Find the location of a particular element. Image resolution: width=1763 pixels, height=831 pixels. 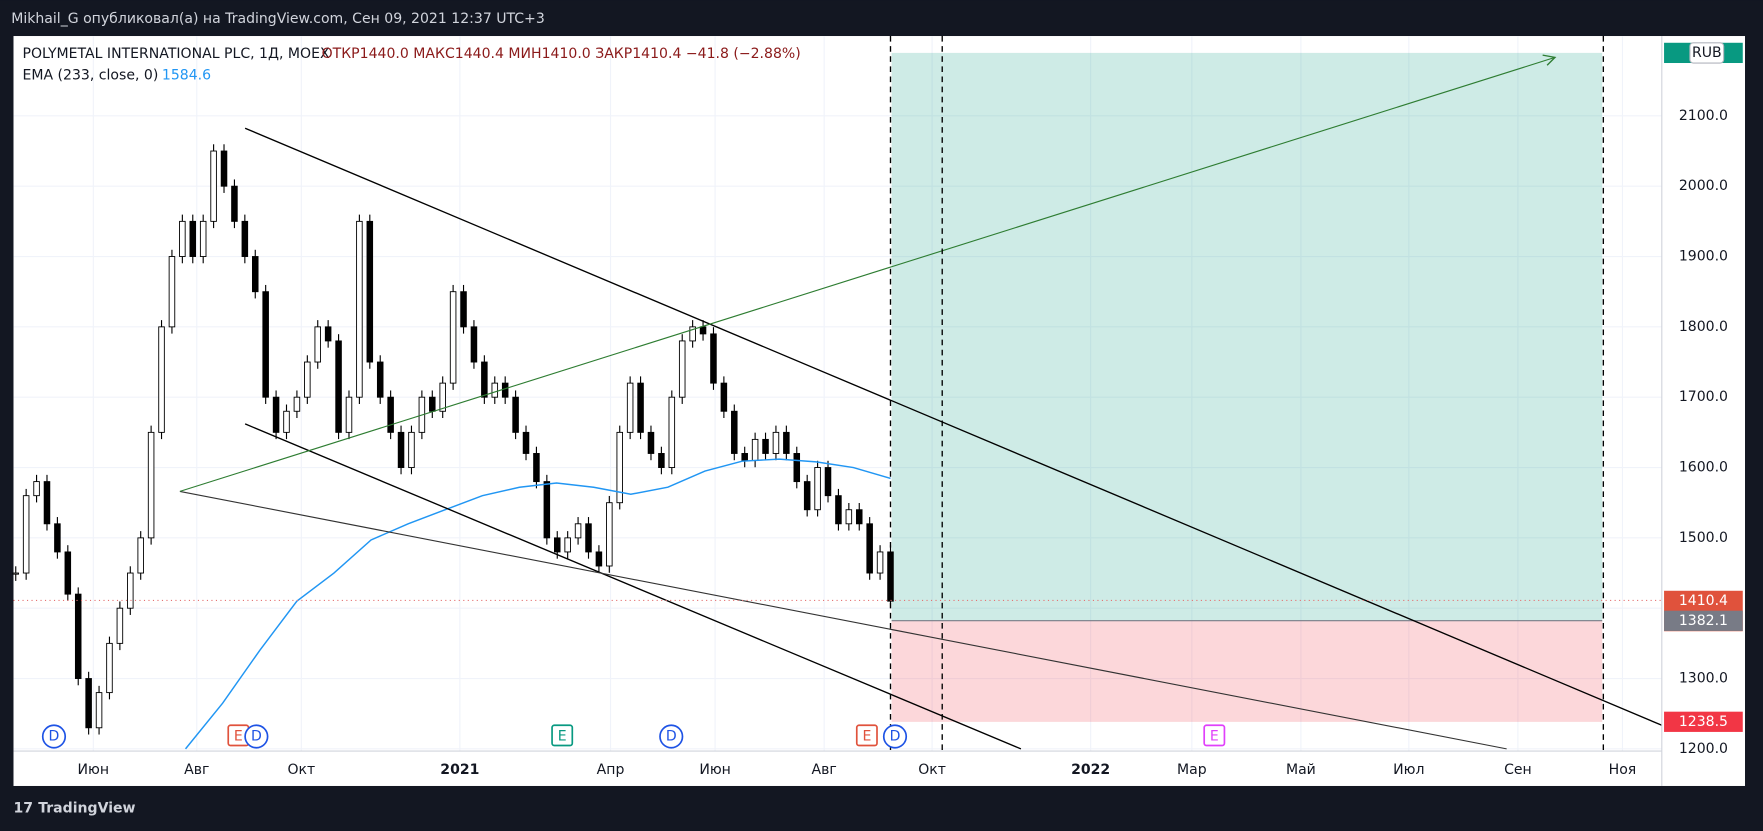

y-tick-label: 2000.0 is located at coordinates (1703, 186).